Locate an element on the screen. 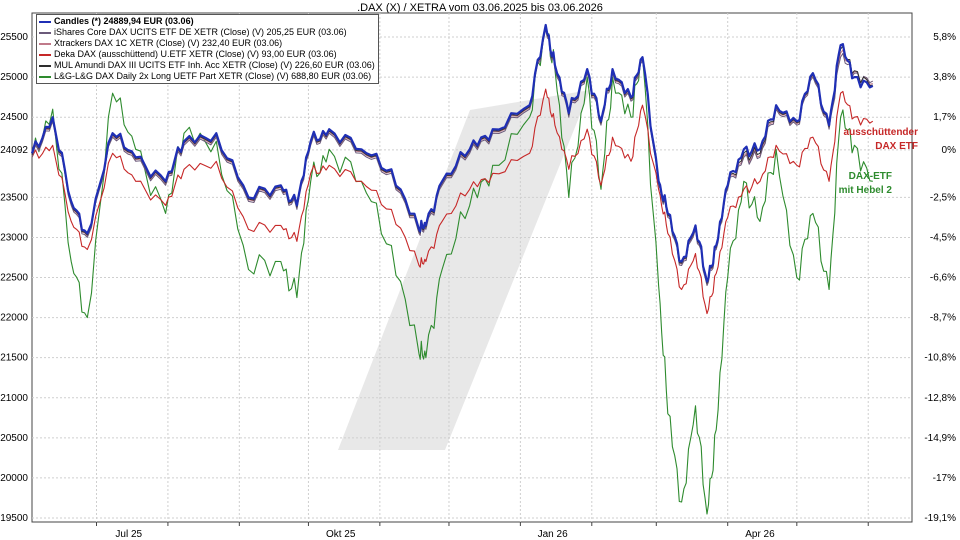  y-right-tick-label: -4,5% is located at coordinates (943, 237).